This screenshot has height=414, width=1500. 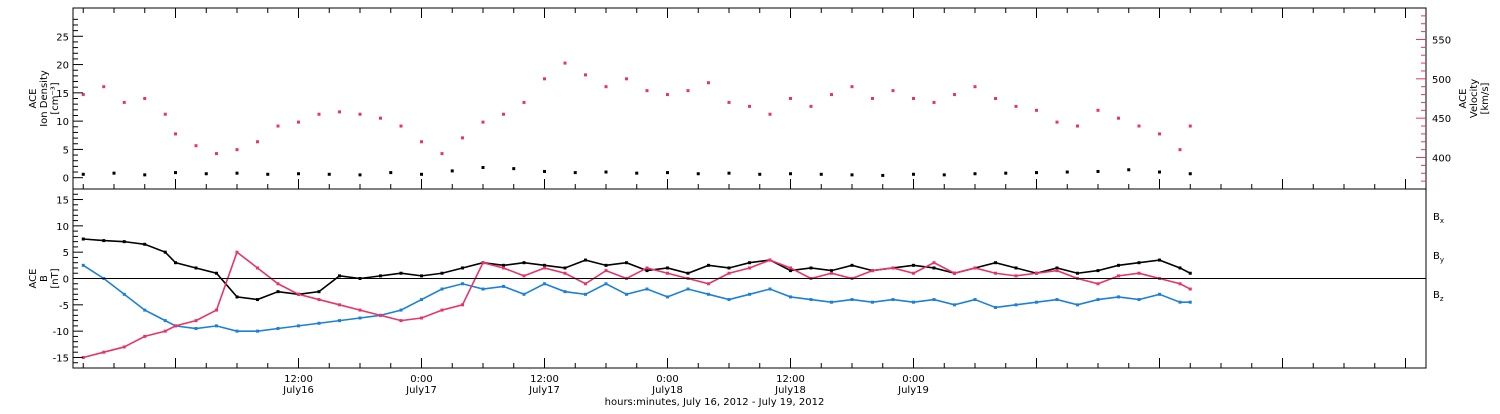 I want to click on x-tick-label-date: July18, so click(x=790, y=390).